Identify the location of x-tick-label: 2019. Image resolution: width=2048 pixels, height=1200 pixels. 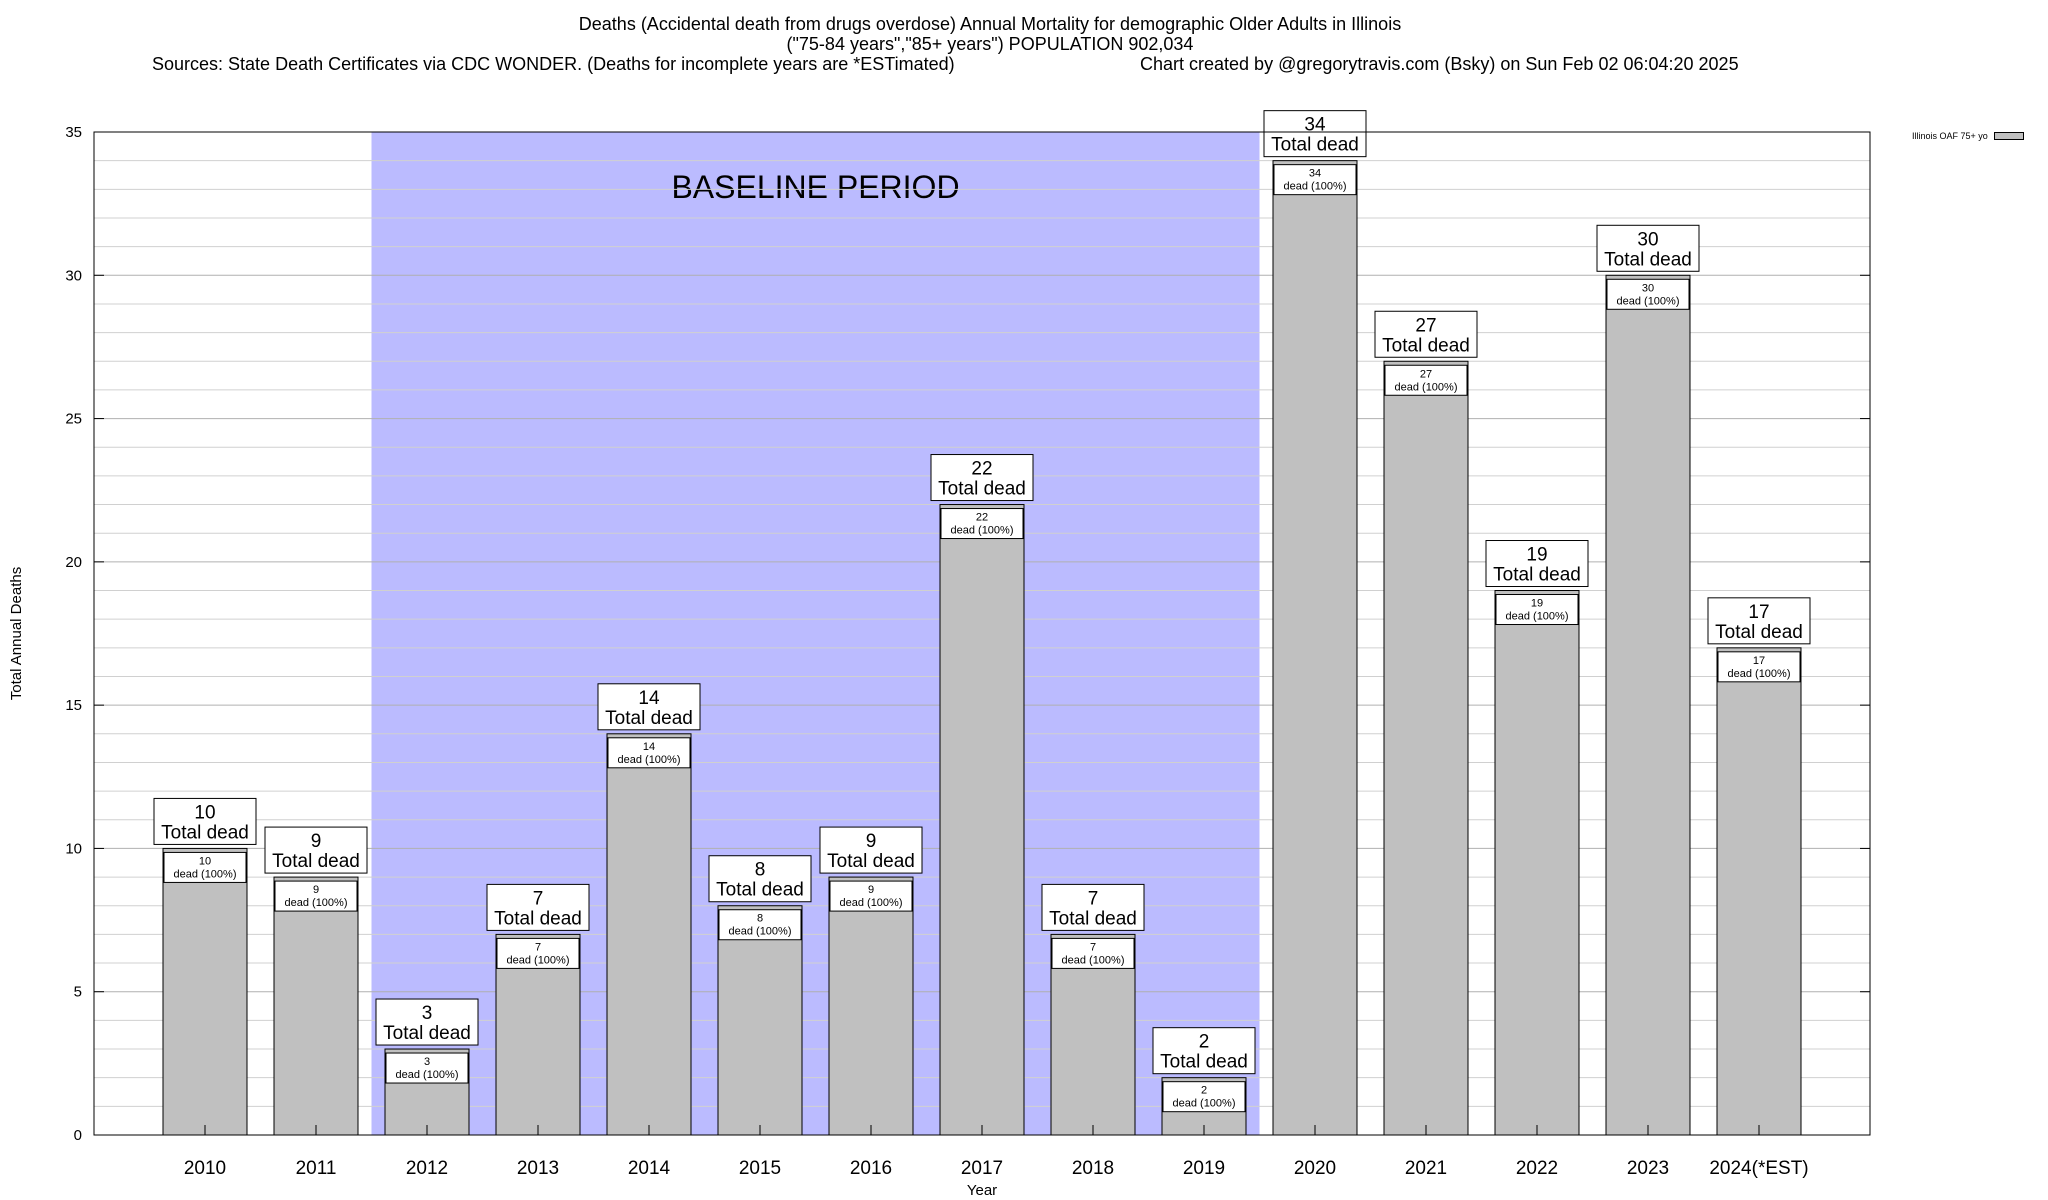
(1204, 1168).